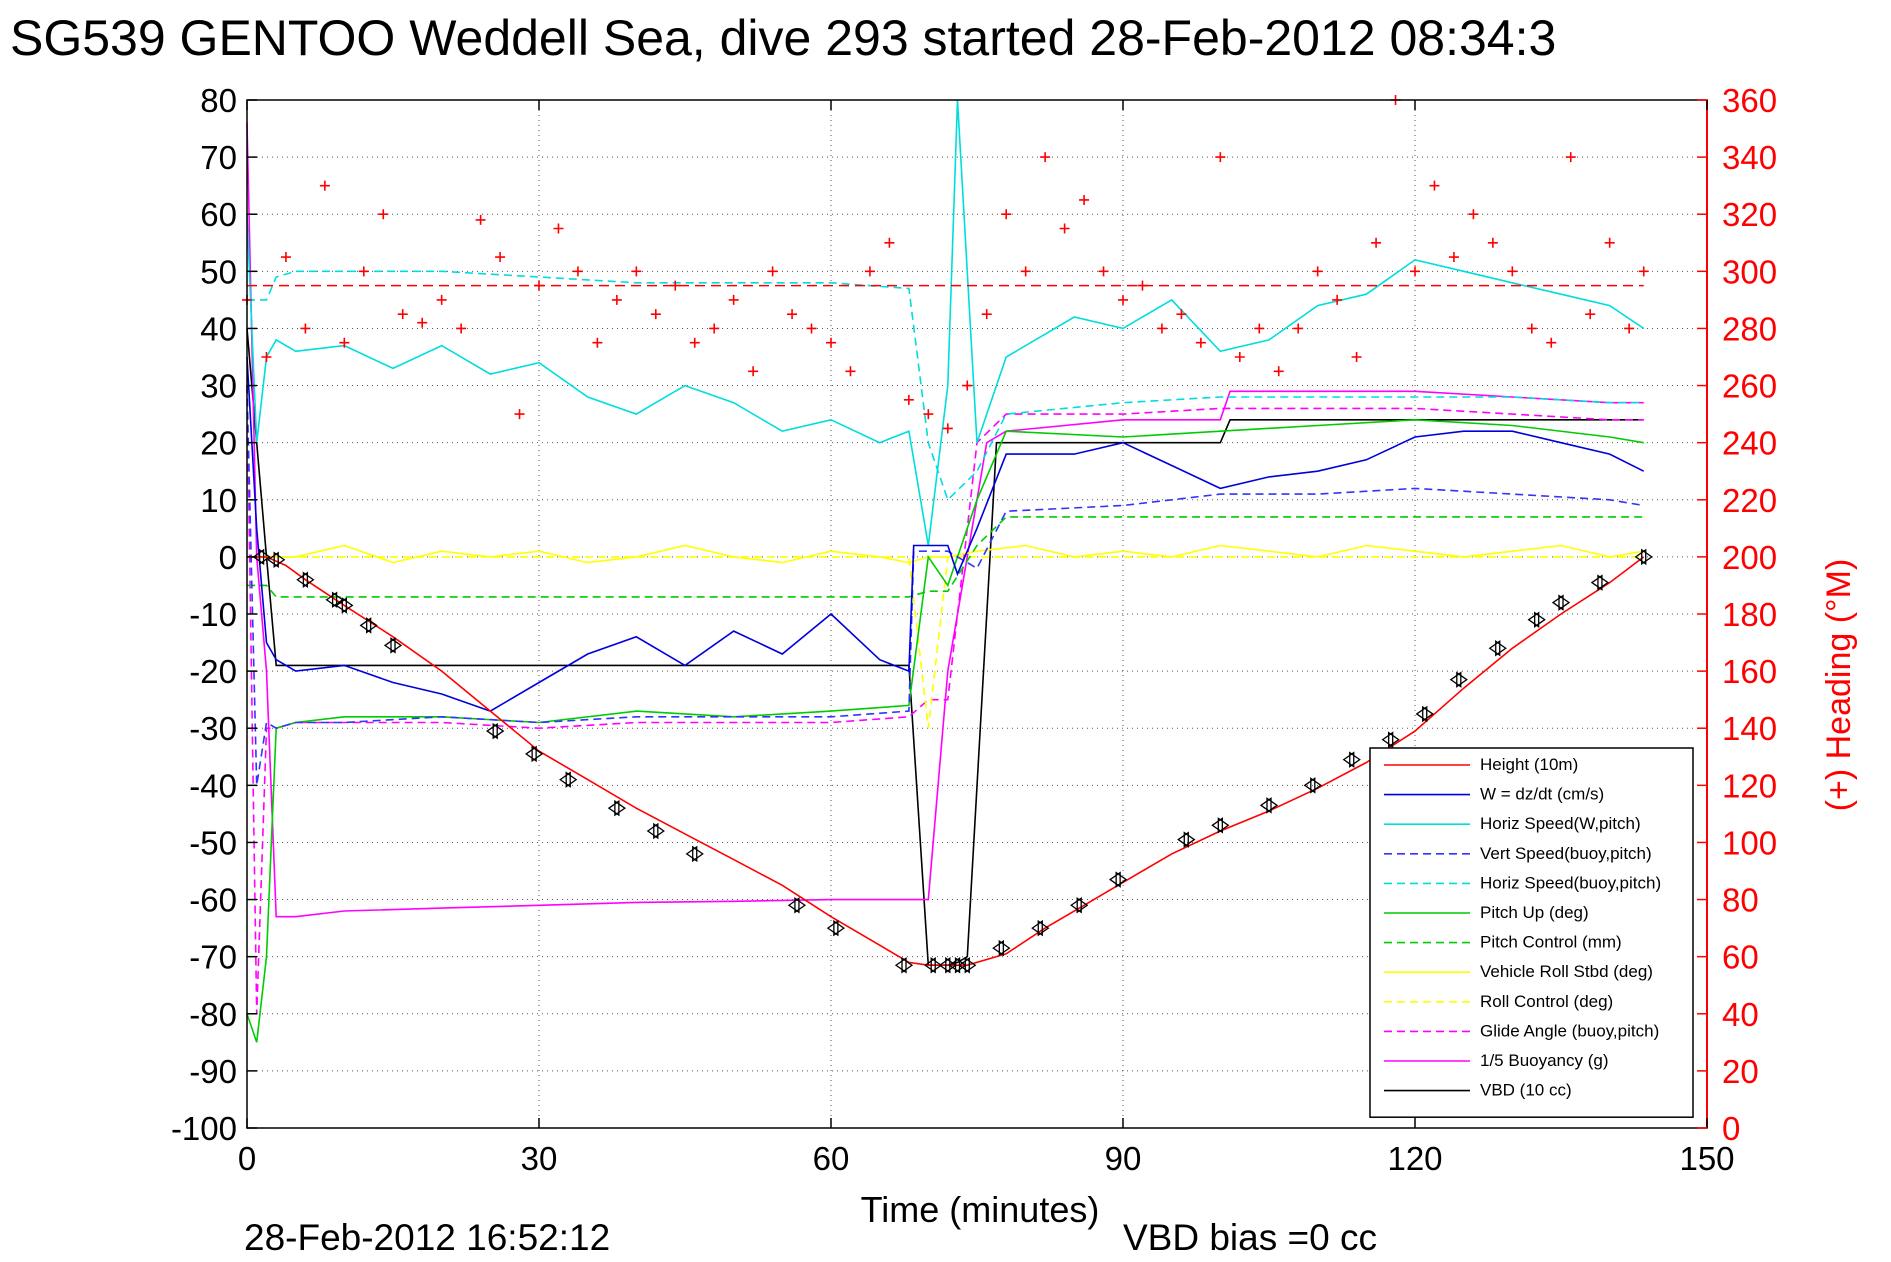  I want to click on right-y-tick-label: 80, so click(1740, 900).